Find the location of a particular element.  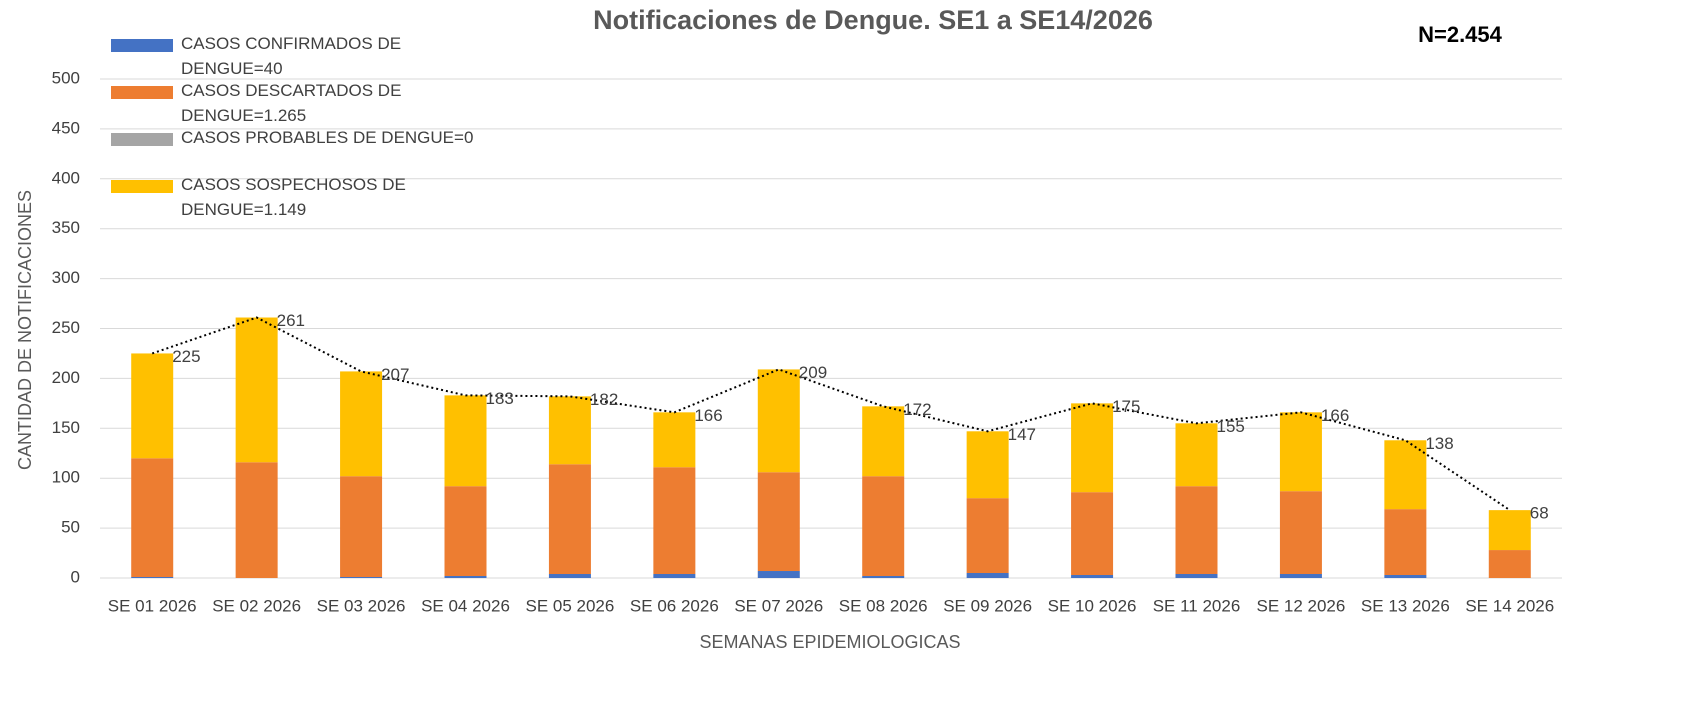

x-tick-label: SE 01 2026 is located at coordinates (152, 605).